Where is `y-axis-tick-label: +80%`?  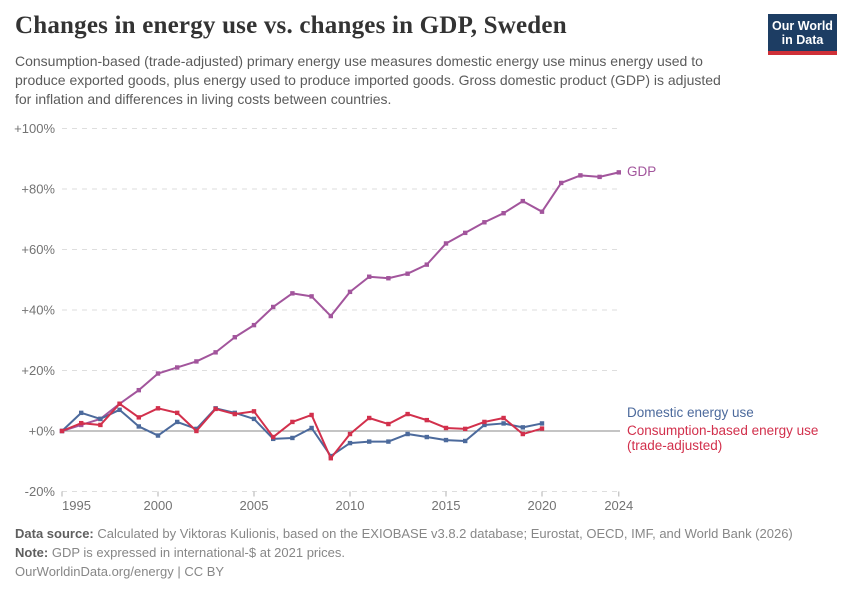 y-axis-tick-label: +80% is located at coordinates (38, 189).